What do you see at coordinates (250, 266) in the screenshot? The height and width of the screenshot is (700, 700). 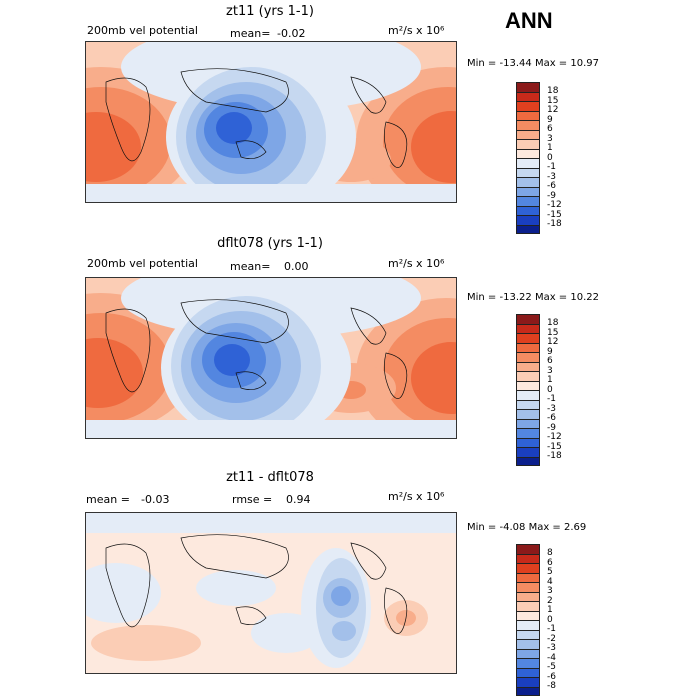 I see `panel2-mean-label: mean=` at bounding box center [250, 266].